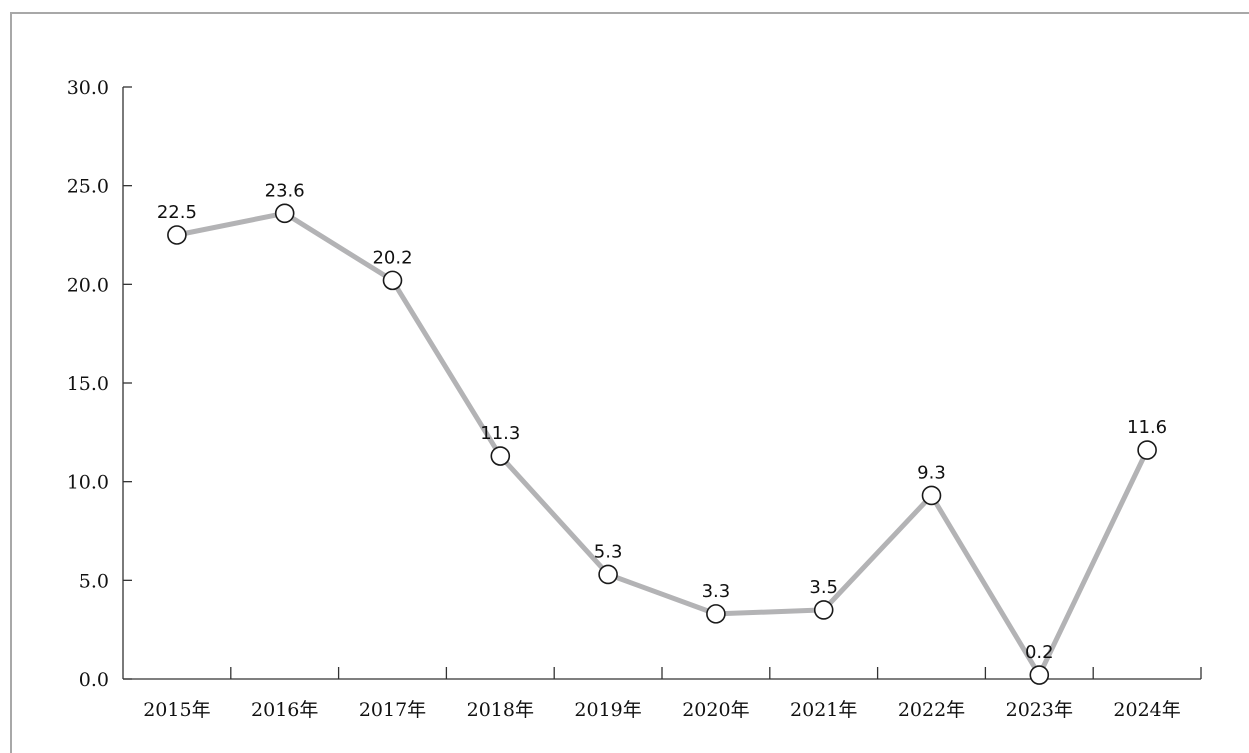 The width and height of the screenshot is (1249, 753). What do you see at coordinates (716, 591) in the screenshot?
I see `data-label: 3.3` at bounding box center [716, 591].